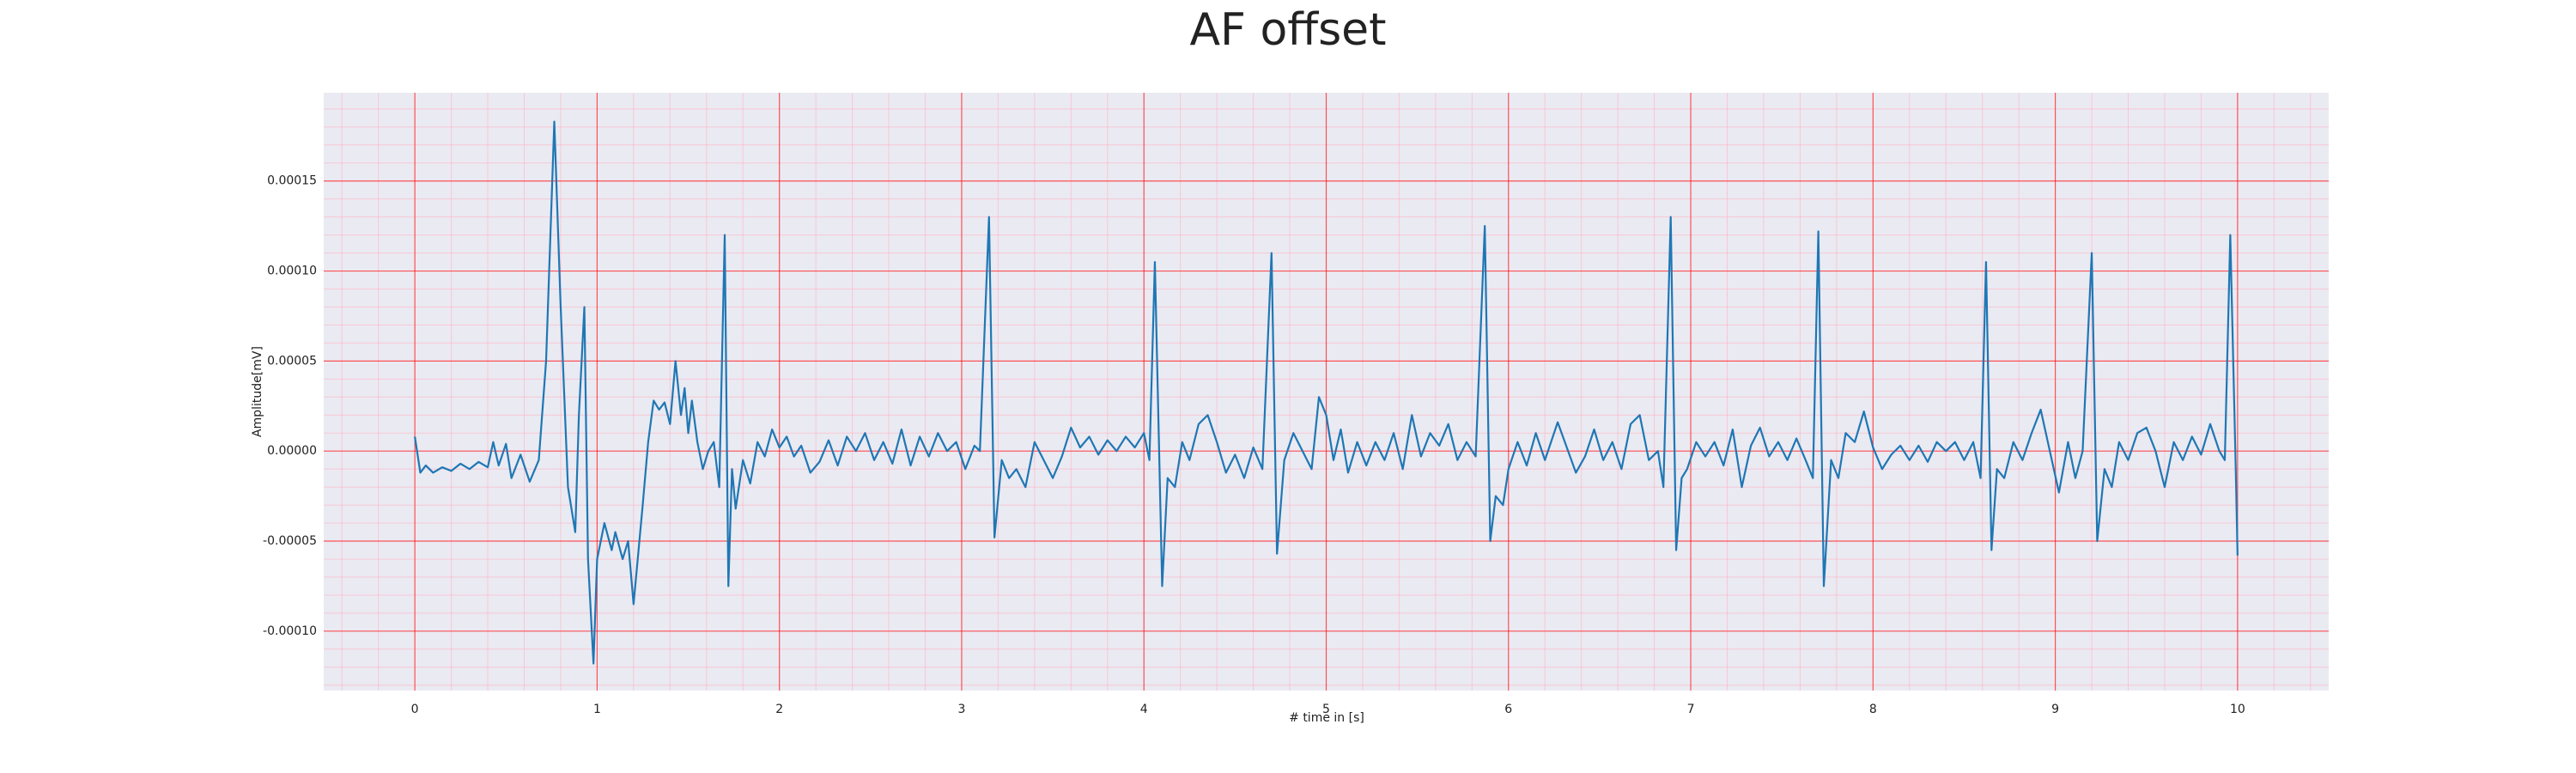  What do you see at coordinates (290, 631) in the screenshot?
I see `y-tick-label: -0.00010` at bounding box center [290, 631].